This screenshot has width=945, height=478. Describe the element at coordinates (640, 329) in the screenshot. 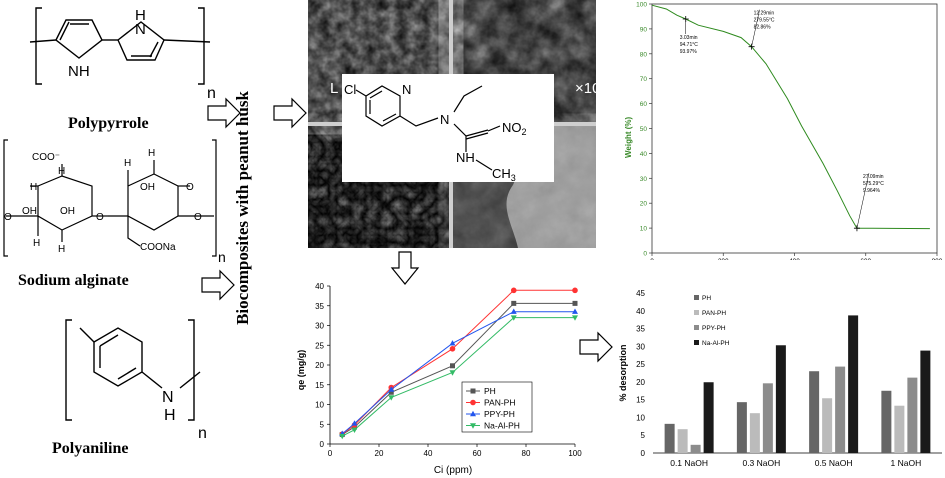

I see `bar-y-tick-label: 35` at that location.